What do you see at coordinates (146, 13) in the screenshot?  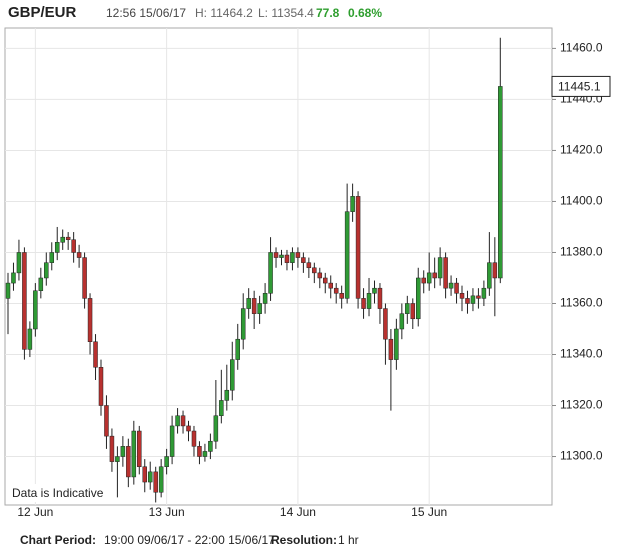 I see `timestamp: 12:56 15/06/17` at bounding box center [146, 13].